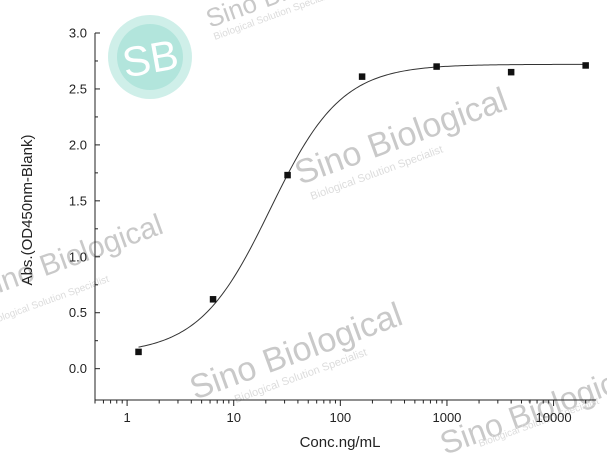 This screenshot has width=607, height=453. Describe the element at coordinates (78, 200) in the screenshot. I see `y-tick-label: 1.5` at that location.